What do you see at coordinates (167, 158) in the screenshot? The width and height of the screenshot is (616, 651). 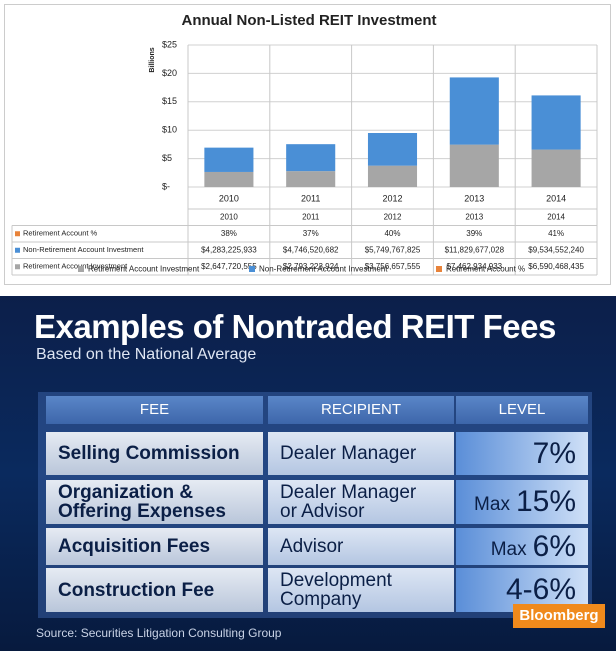 I see `y-tick-label: $5` at bounding box center [167, 158].